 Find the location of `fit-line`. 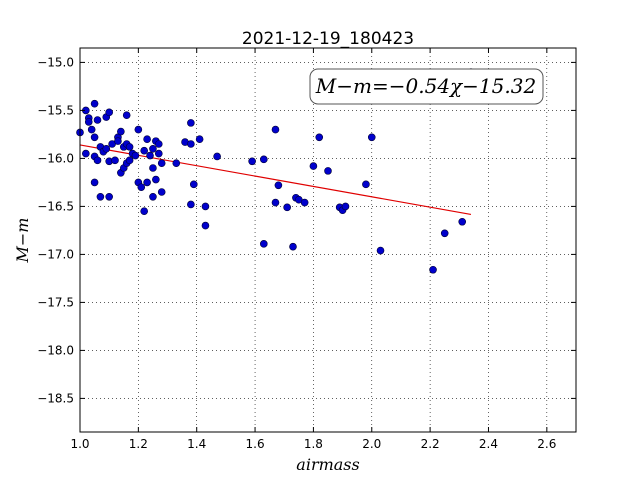

fit-line is located at coordinates (275, 180).